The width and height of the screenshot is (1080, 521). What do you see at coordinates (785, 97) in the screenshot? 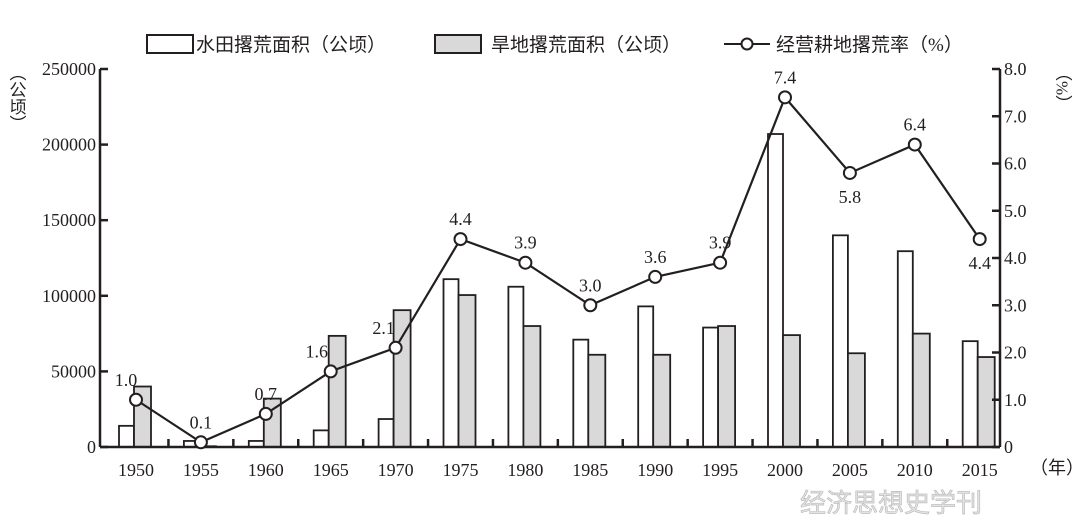
I see `rate-point-2000` at bounding box center [785, 97].